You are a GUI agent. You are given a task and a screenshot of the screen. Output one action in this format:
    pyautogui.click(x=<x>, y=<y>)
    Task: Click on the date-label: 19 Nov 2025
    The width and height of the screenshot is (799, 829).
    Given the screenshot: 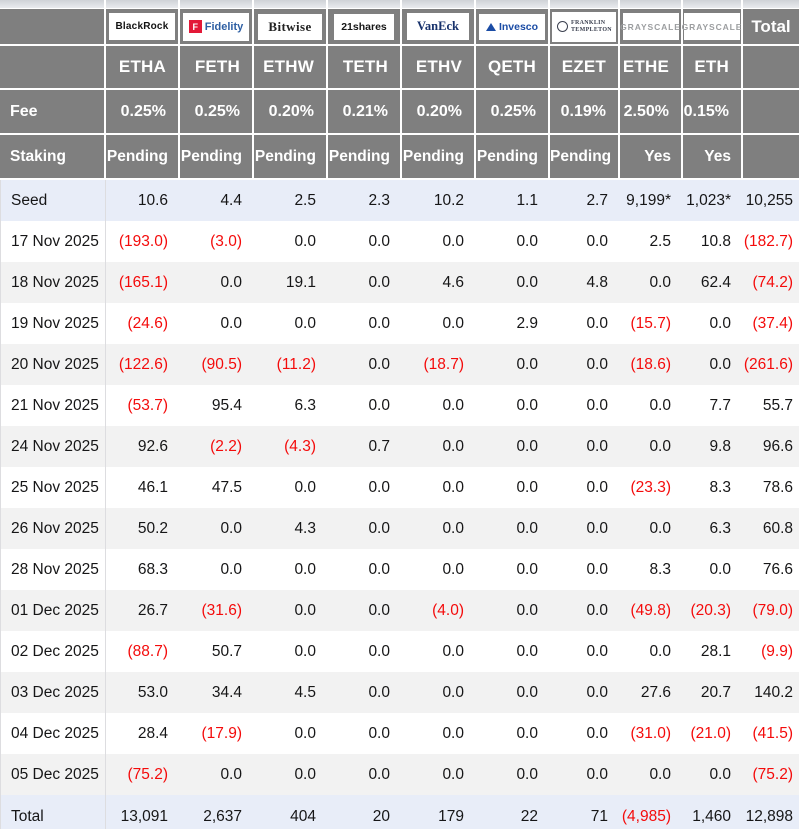 What is the action you would take?
    pyautogui.click(x=53, y=323)
    